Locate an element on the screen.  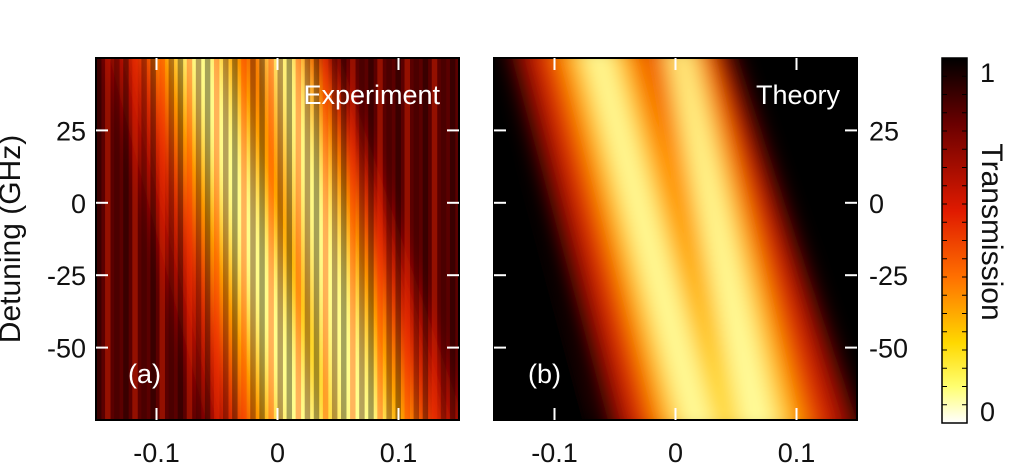
heat-dark-corner-left is located at coordinates (539, 299).